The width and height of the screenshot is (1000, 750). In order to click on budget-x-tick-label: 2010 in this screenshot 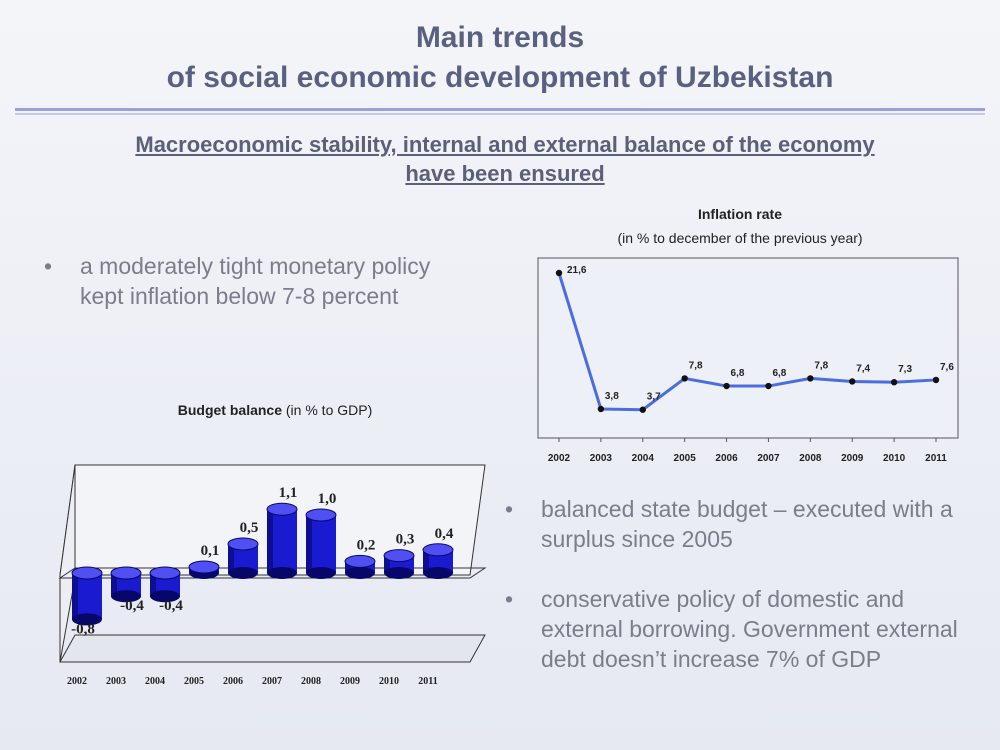, I will do `click(389, 681)`.